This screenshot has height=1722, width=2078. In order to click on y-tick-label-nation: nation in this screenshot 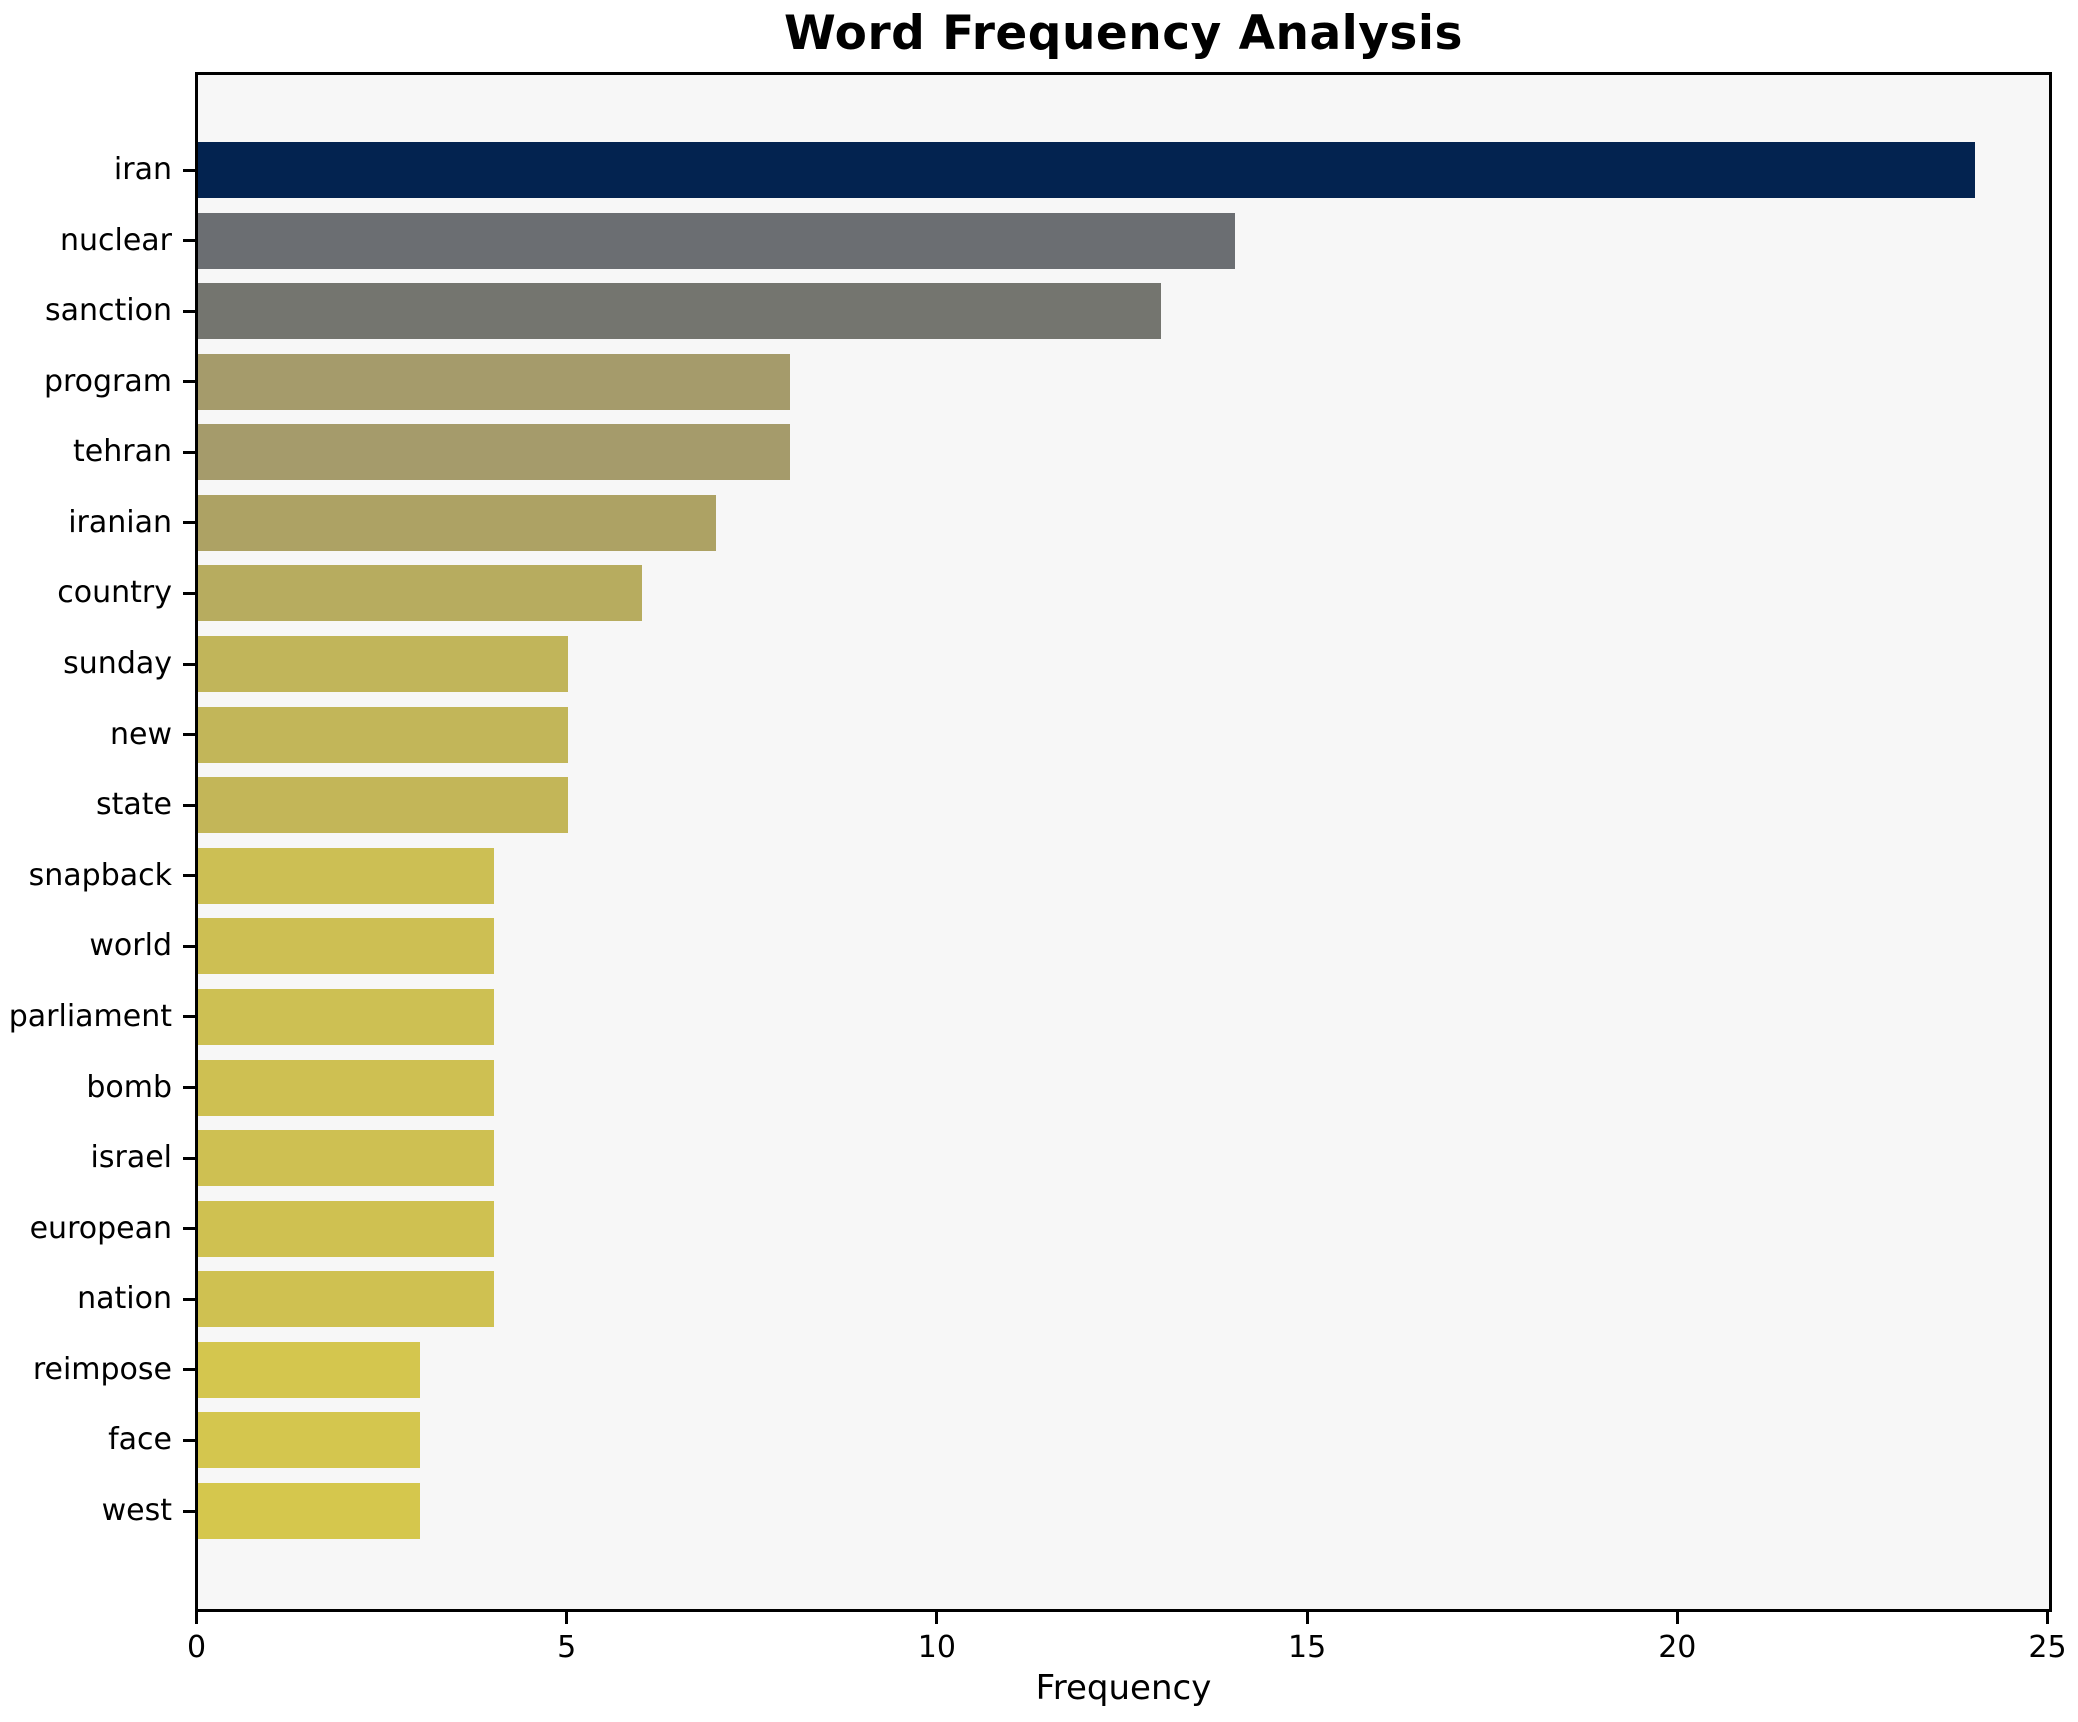, I will do `click(124, 1299)`.